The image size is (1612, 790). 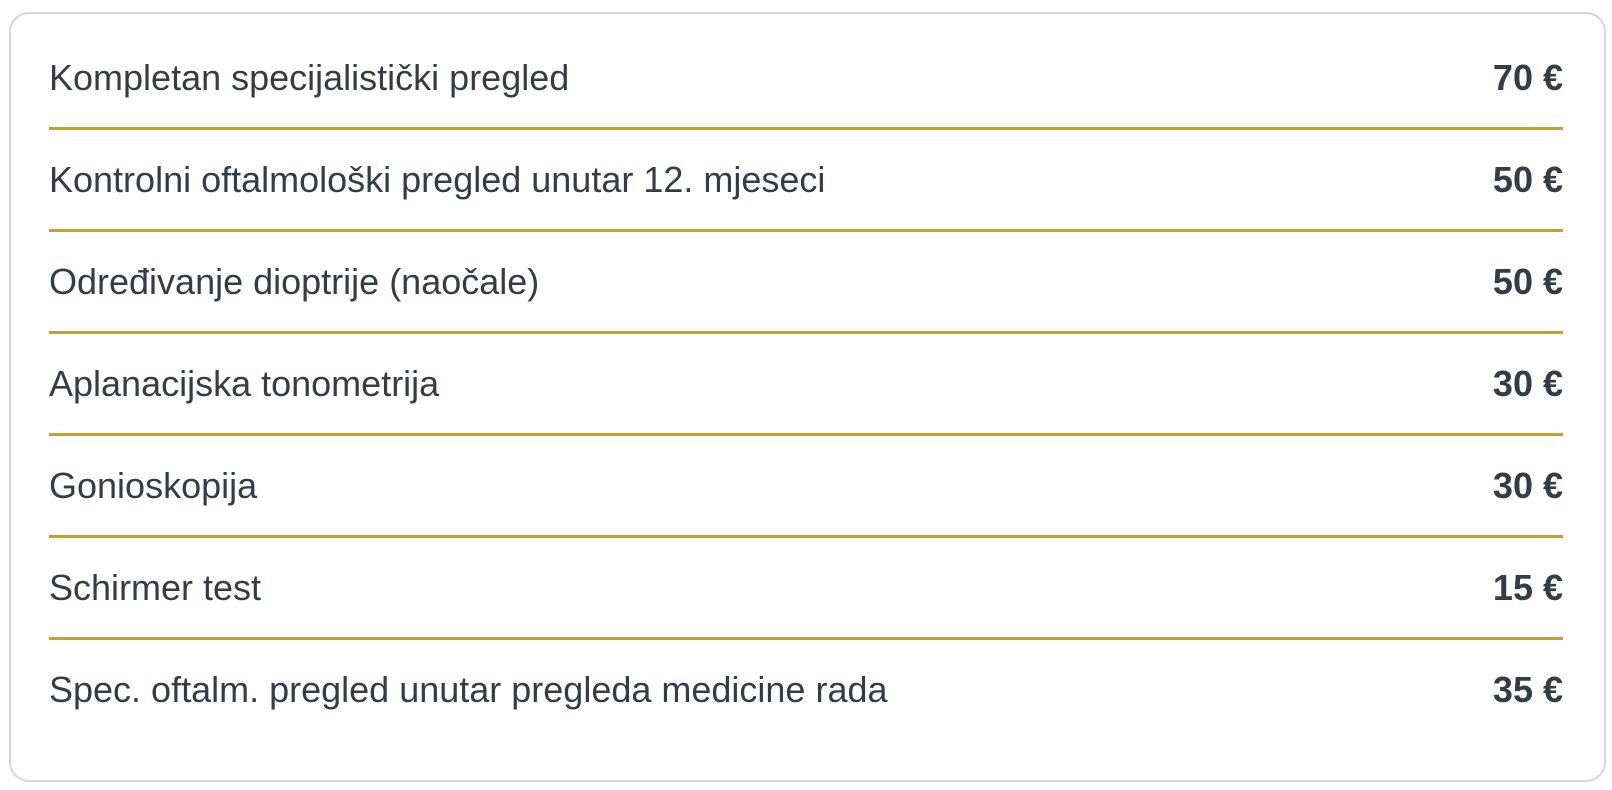 I want to click on price-row: Gonioskopija 30 €, so click(x=806, y=487).